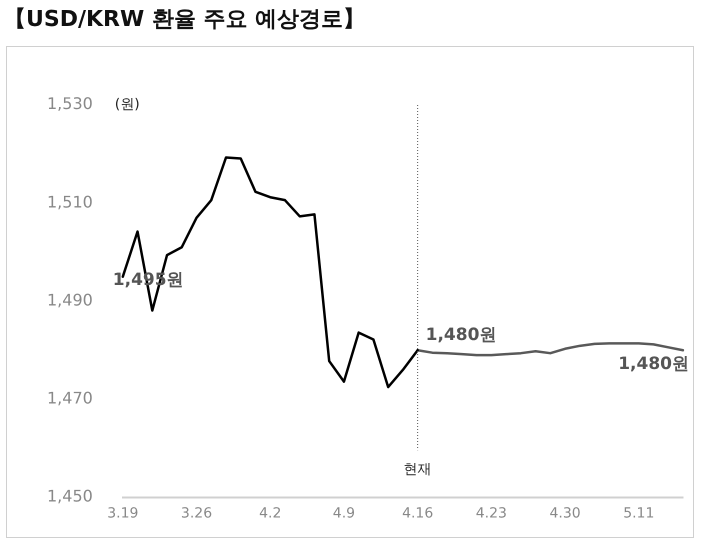  I want to click on x-tick-label: 5.11, so click(638, 513).